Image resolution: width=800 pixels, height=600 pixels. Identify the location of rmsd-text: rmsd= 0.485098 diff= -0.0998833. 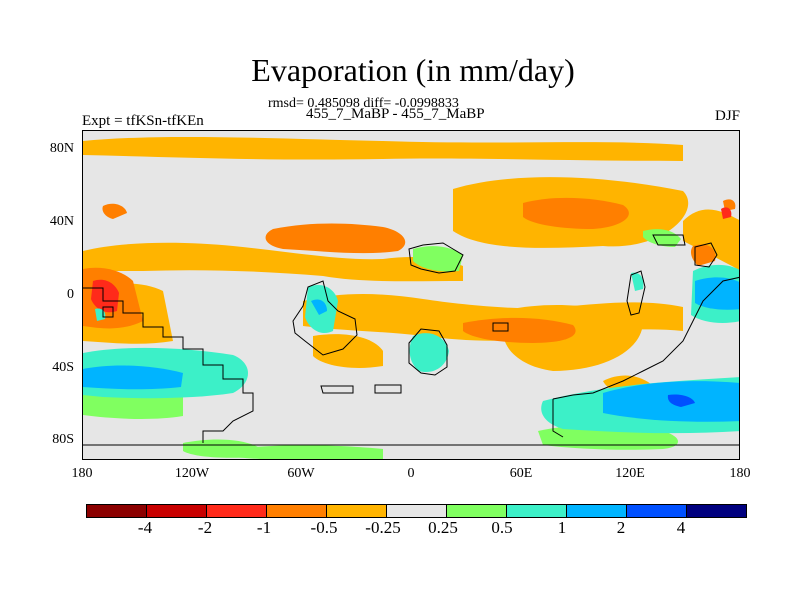
(363, 103).